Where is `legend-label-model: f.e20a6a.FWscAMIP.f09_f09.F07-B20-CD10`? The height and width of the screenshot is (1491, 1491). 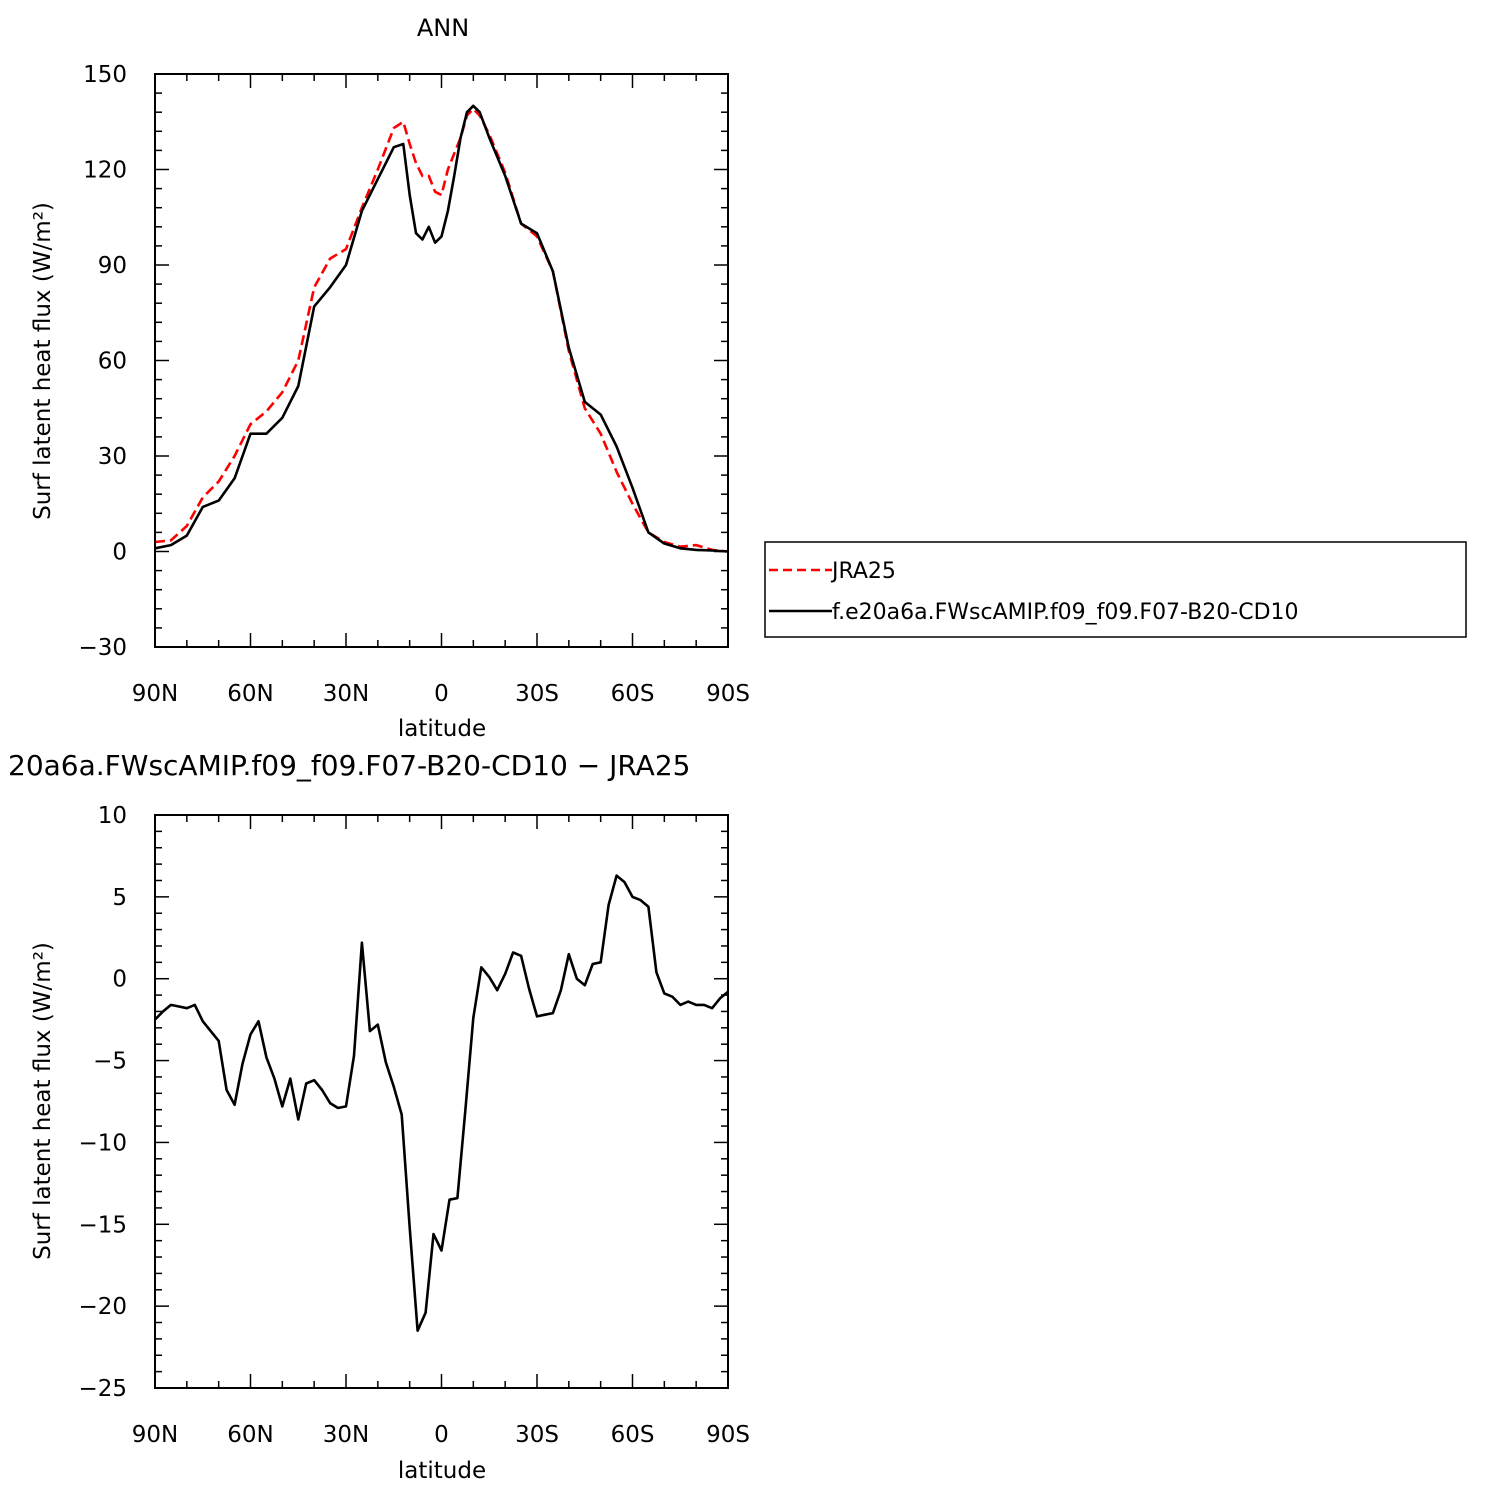 legend-label-model: f.e20a6a.FWscAMIP.f09_f09.F07-B20-CD10 is located at coordinates (1065, 612).